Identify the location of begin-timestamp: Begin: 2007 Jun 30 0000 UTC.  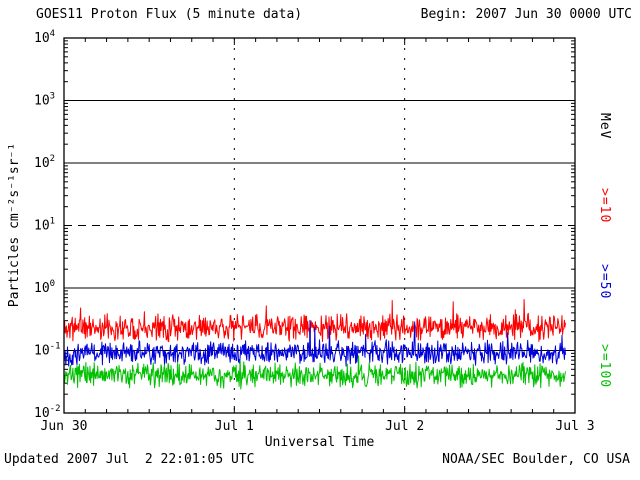
(526, 14).